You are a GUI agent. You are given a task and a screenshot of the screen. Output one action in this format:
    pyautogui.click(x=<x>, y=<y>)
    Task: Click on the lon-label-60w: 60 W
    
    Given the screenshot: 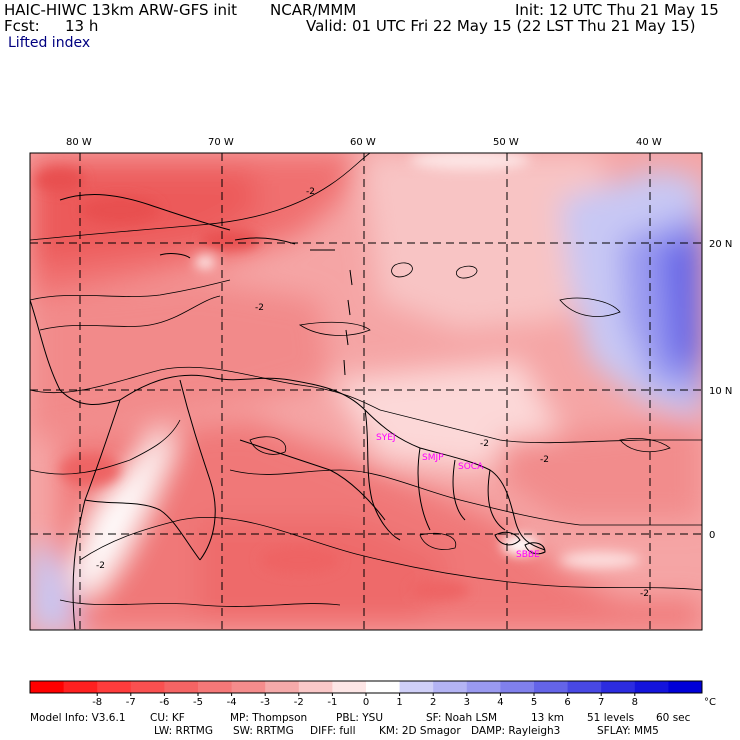 What is the action you would take?
    pyautogui.click(x=363, y=142)
    